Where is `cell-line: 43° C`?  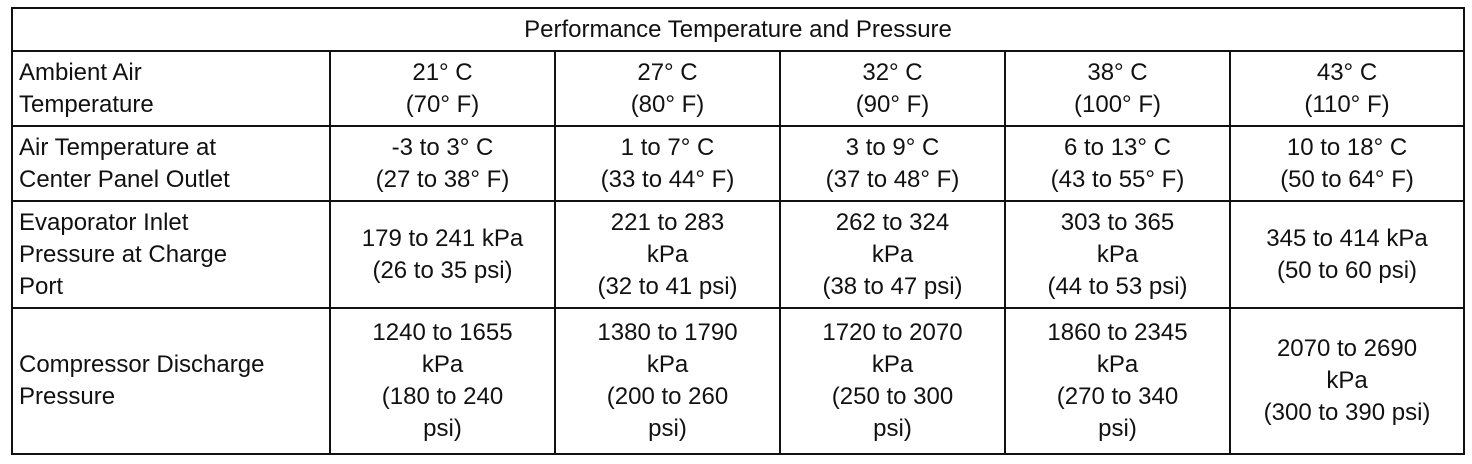
cell-line: 43° C is located at coordinates (1347, 72).